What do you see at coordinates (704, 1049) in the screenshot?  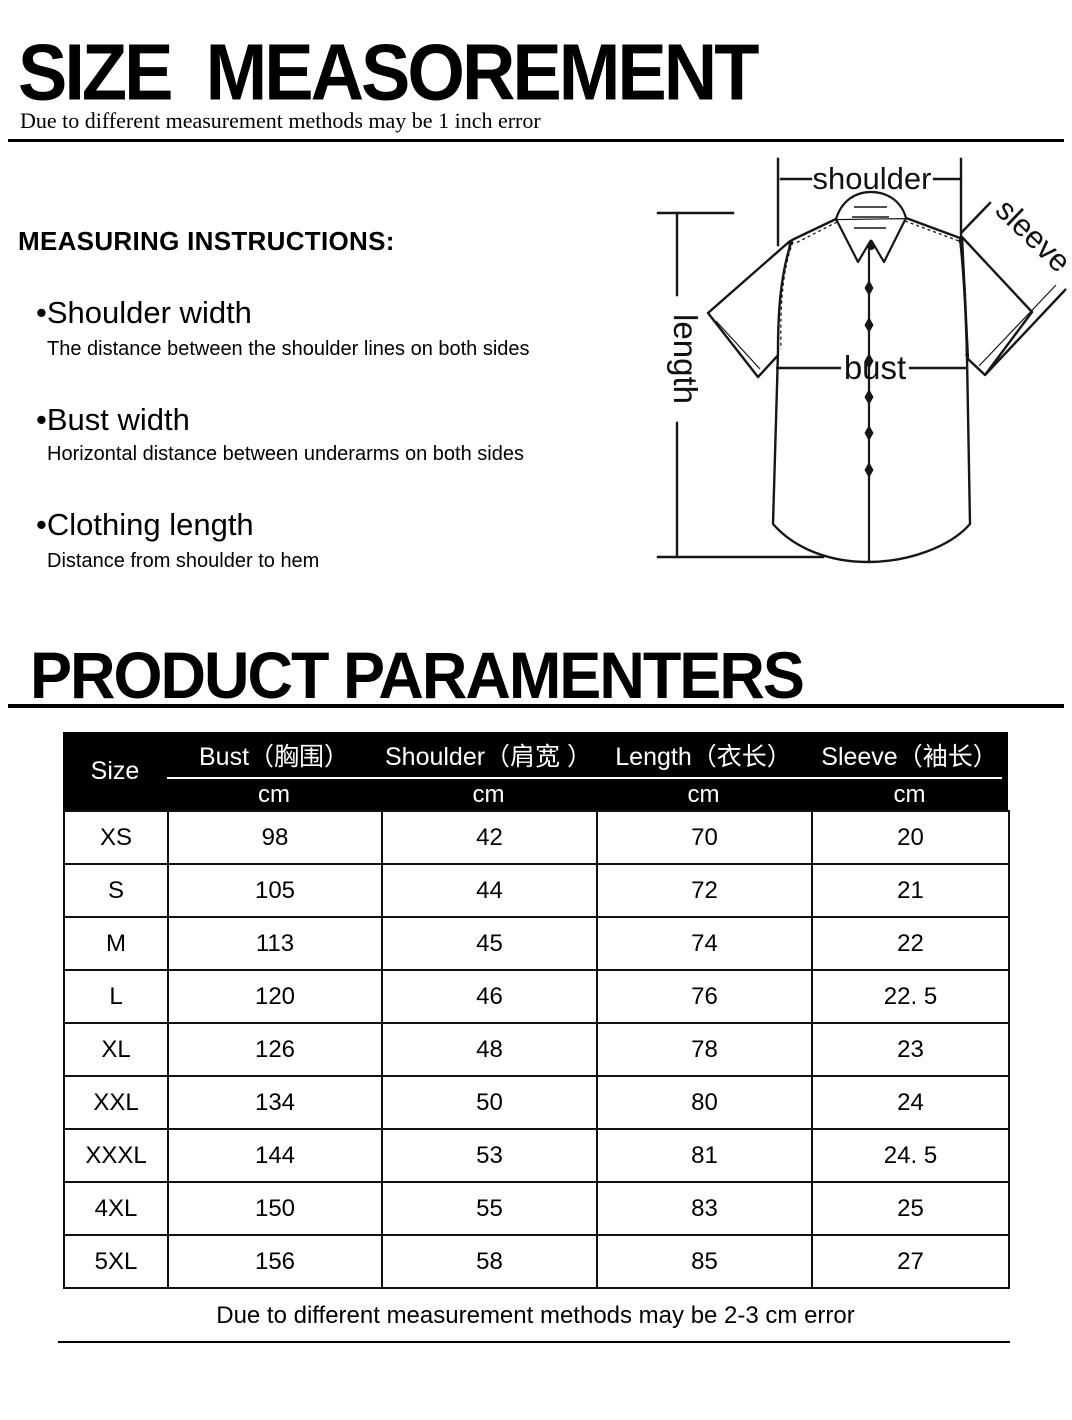 I see `length-value: 78` at bounding box center [704, 1049].